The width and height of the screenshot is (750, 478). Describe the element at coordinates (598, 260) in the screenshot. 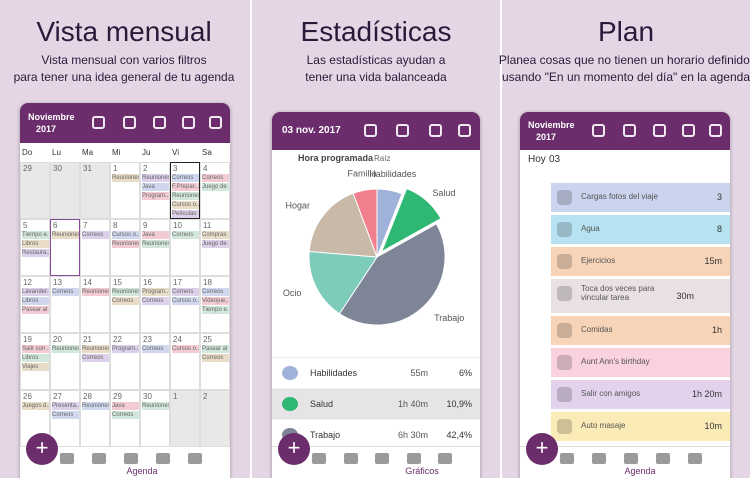

I see `task-name: Ejercicios` at that location.